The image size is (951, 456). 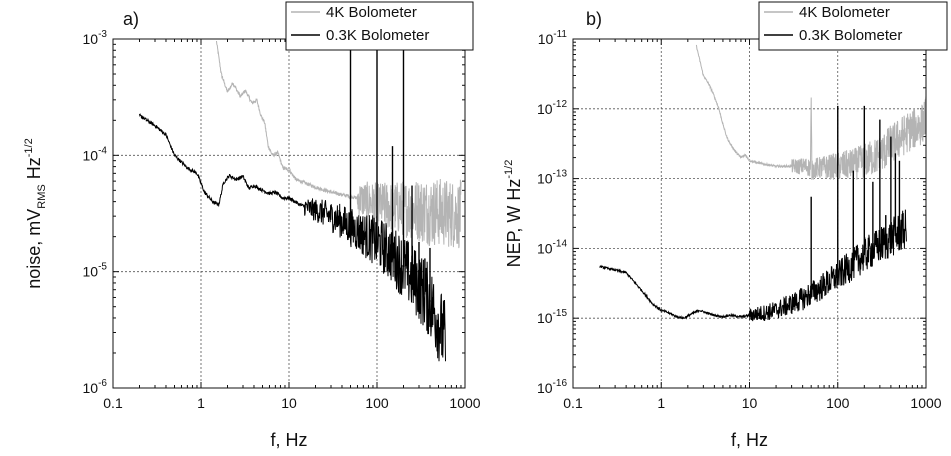 What do you see at coordinates (850, 35) in the screenshot?
I see `panel-b-legend-03k-label: 0.3K Bolometer` at bounding box center [850, 35].